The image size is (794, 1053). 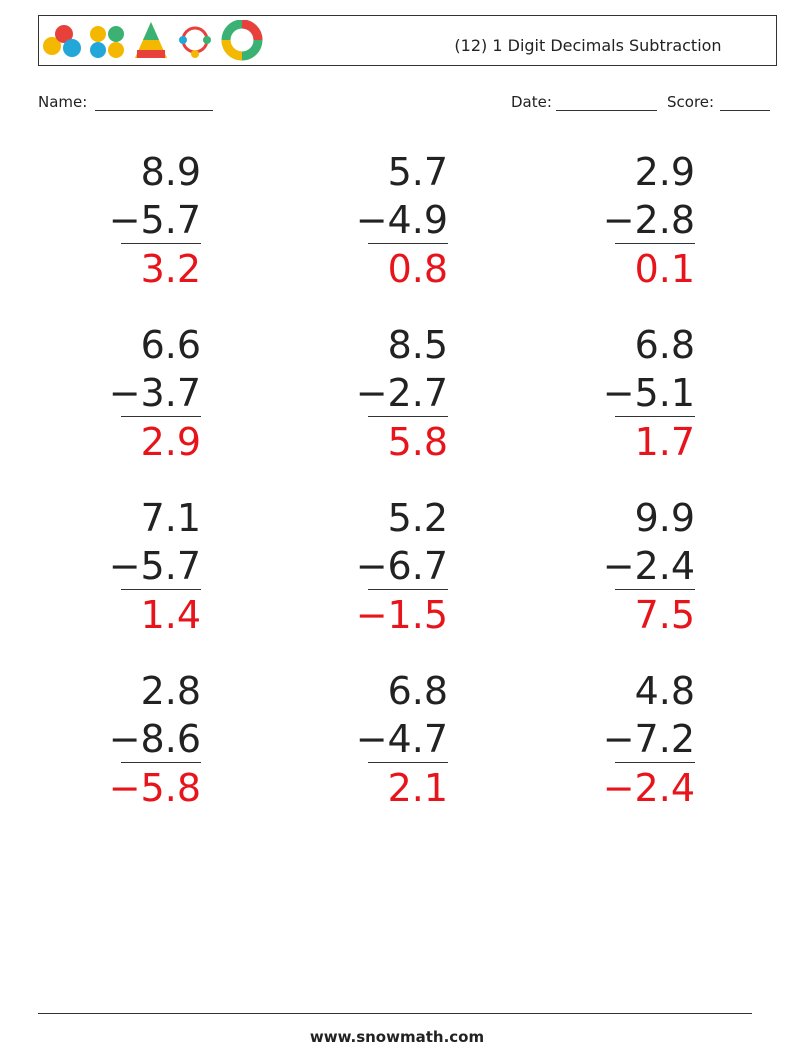 I want to click on footer: www.snowmath.com, so click(x=397, y=1037).